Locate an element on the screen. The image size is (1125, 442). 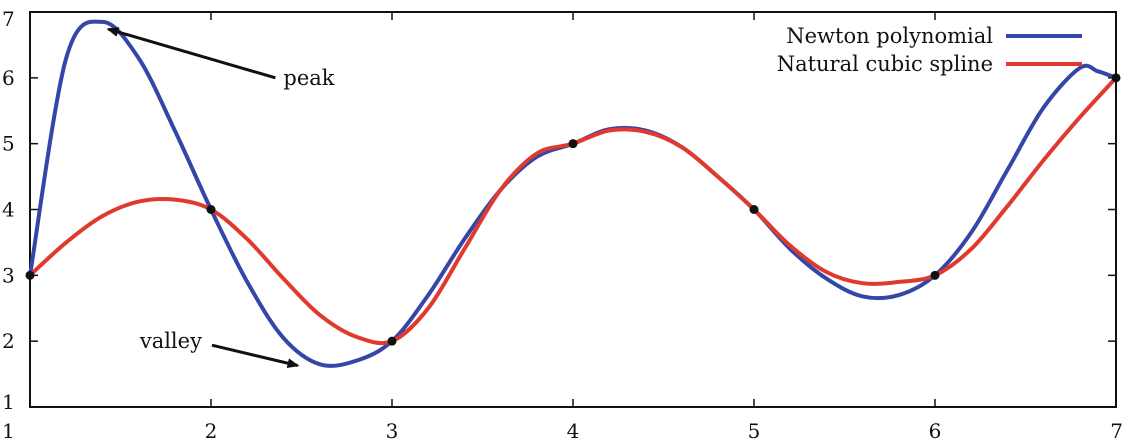
x-tick-label: 3 is located at coordinates (392, 430).